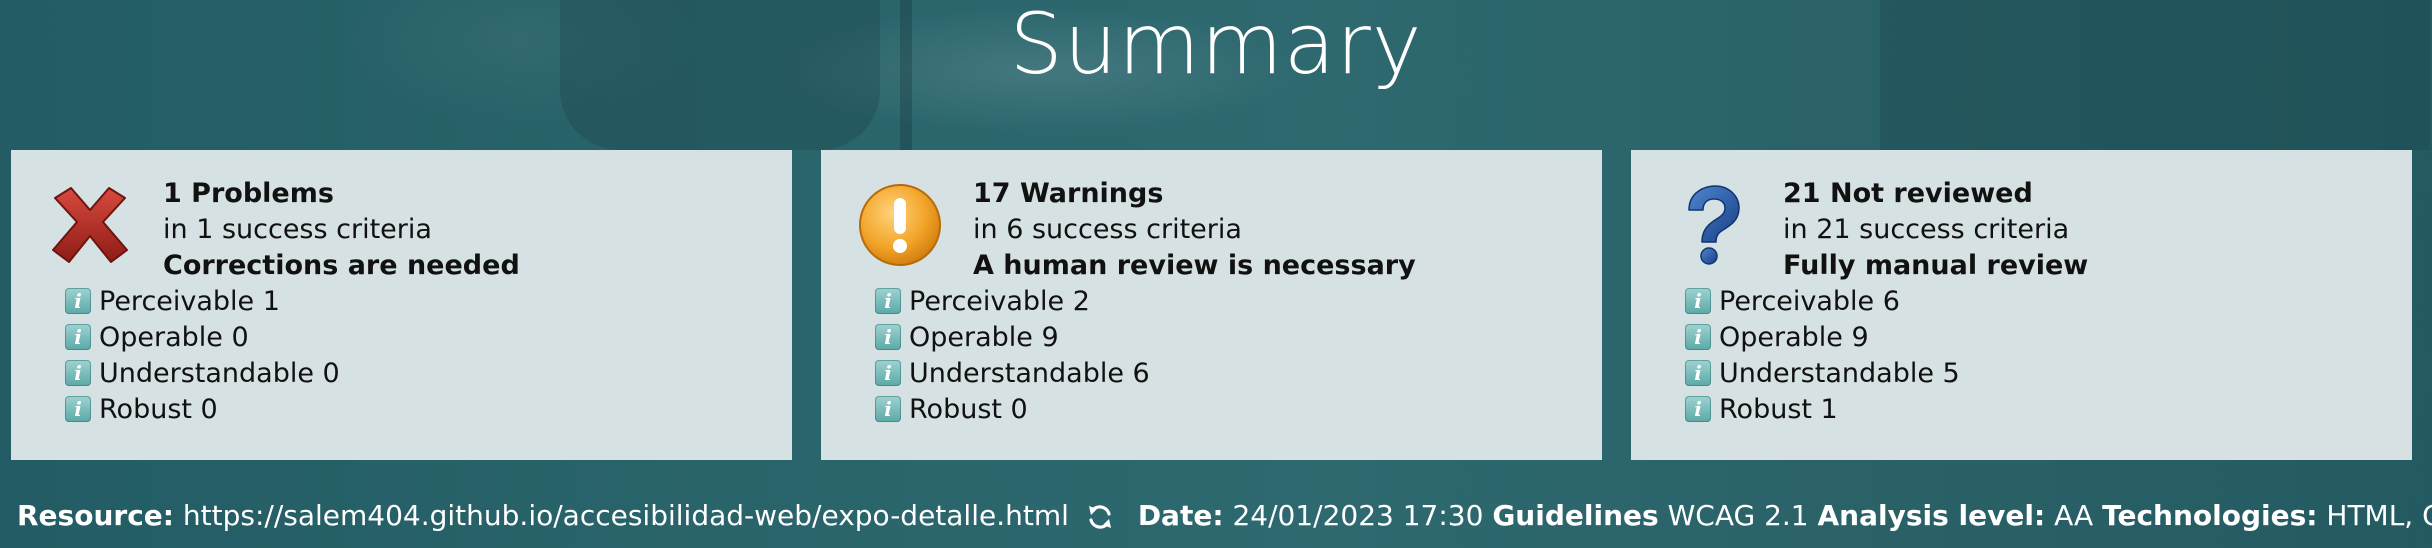 This screenshot has width=2432, height=548. I want to click on criteria-perceivable: i Perceivable 2, so click(1012, 301).